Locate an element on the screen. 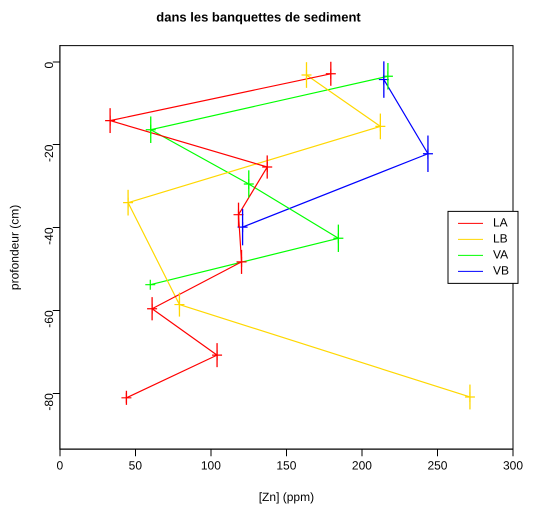  y-tick-label: 0 is located at coordinates (49, 64).